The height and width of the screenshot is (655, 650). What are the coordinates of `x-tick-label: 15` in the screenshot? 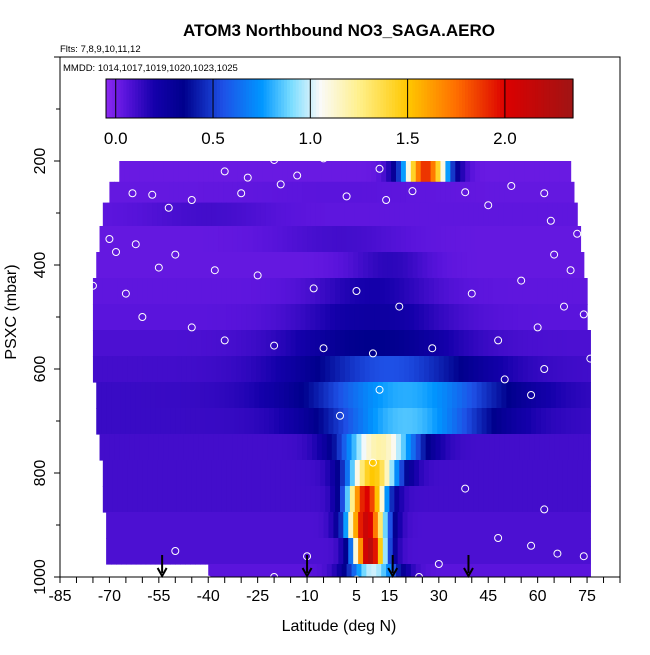 It's located at (390, 596).